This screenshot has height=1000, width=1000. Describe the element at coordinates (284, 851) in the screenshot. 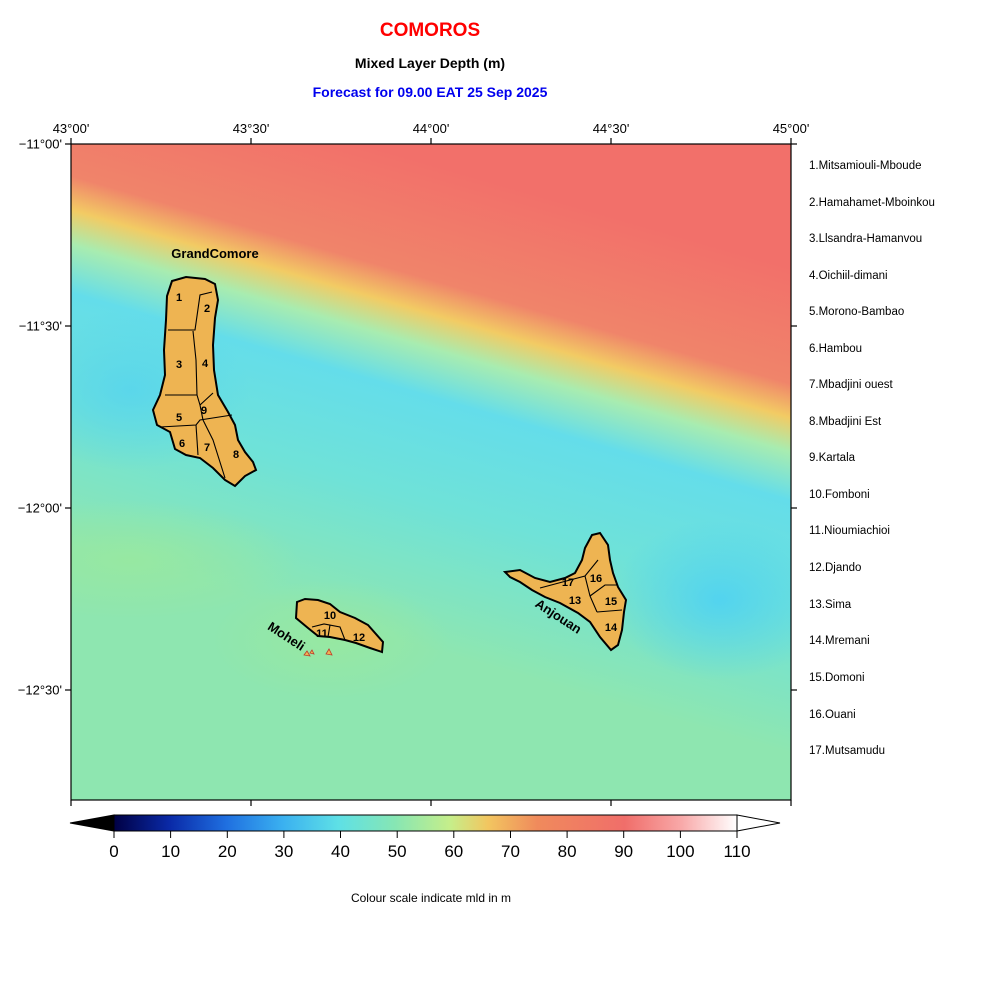

I see `colorbar-tick: 30` at that location.